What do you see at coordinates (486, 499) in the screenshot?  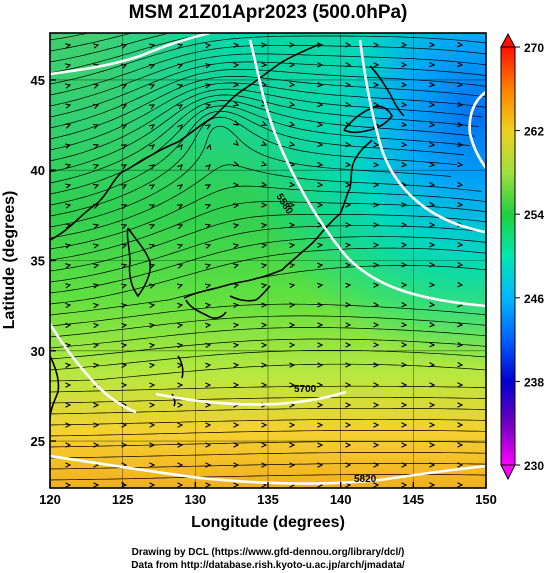 I see `x-tick-label: 150` at bounding box center [486, 499].